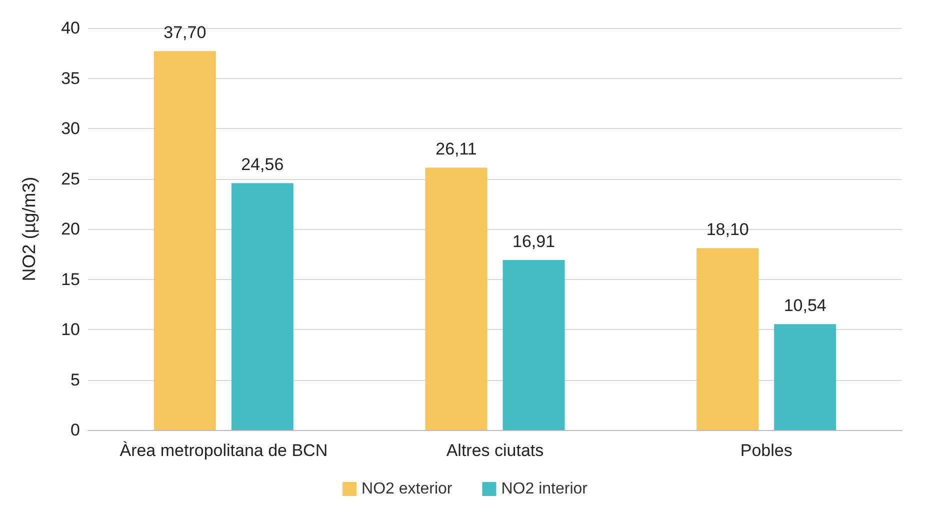 The width and height of the screenshot is (930, 518). What do you see at coordinates (456, 149) in the screenshot?
I see `data-label: 26,11` at bounding box center [456, 149].